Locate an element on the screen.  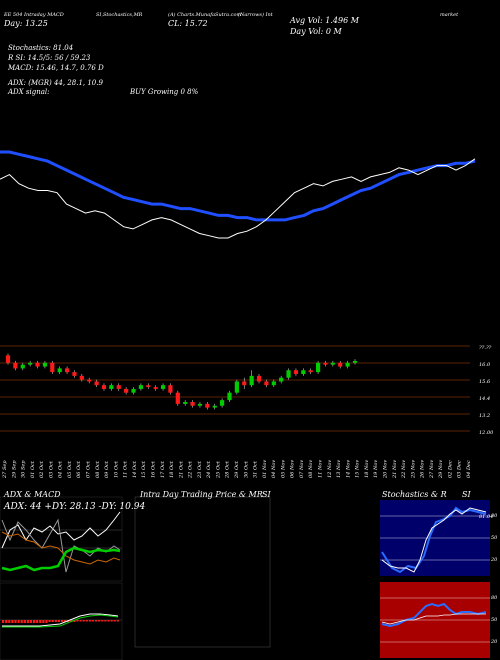
header-line1-far-right: market is located at coordinates (449, 15).